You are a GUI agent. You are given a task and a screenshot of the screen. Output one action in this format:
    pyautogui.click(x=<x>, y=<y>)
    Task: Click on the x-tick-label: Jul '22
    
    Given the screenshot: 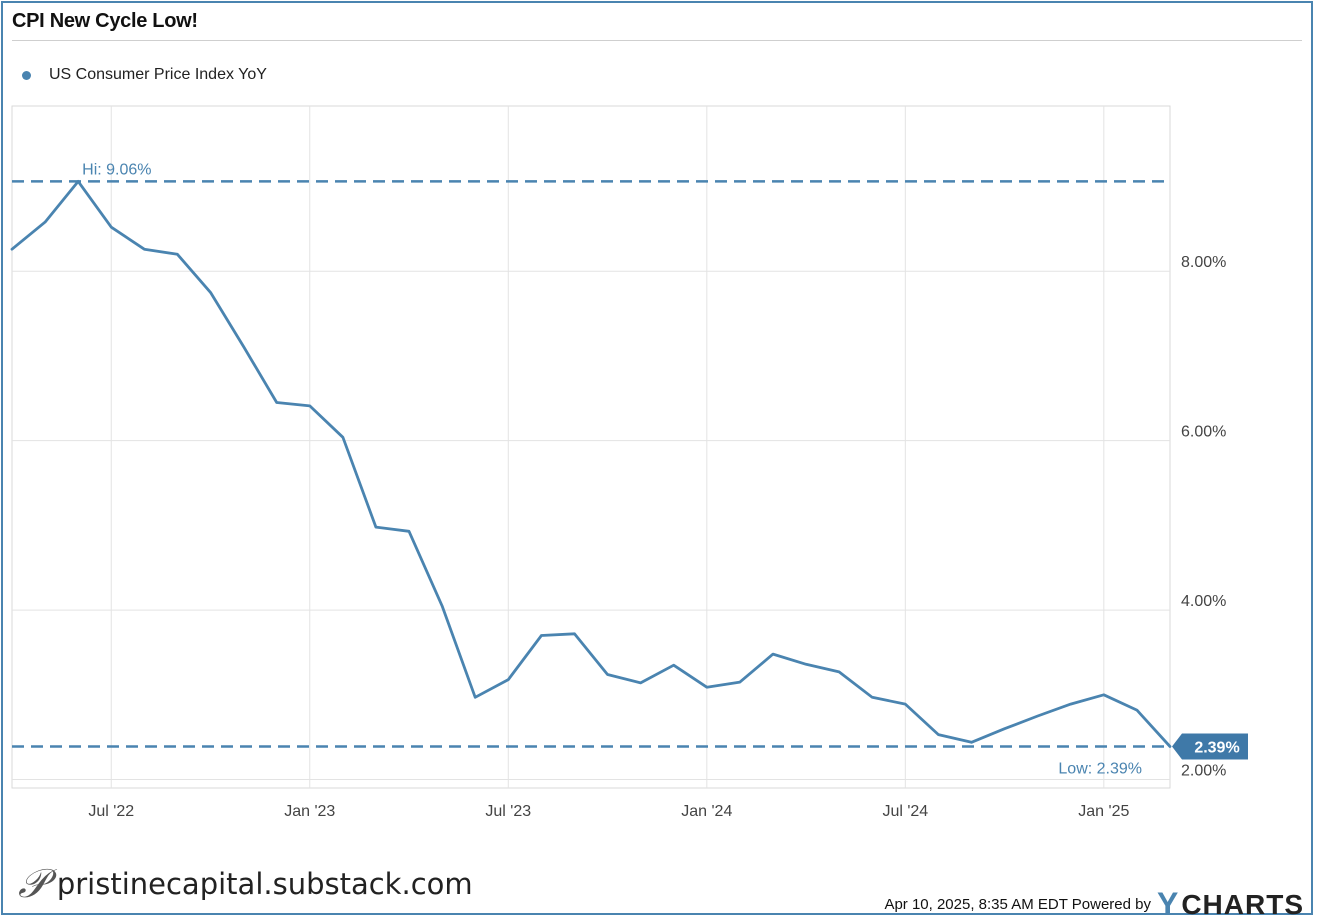 What is the action you would take?
    pyautogui.click(x=111, y=811)
    